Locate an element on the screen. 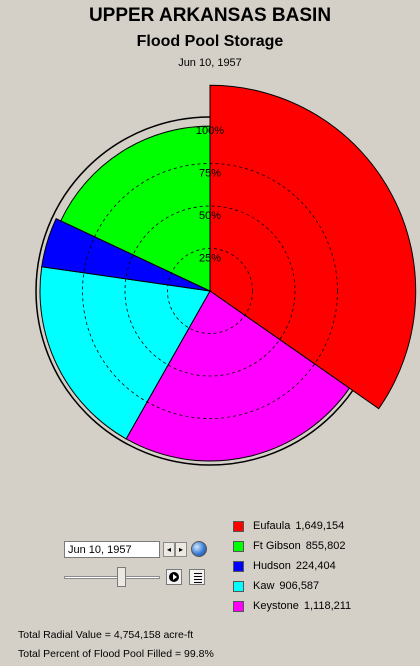  legend-value: 906,587 is located at coordinates (299, 586).